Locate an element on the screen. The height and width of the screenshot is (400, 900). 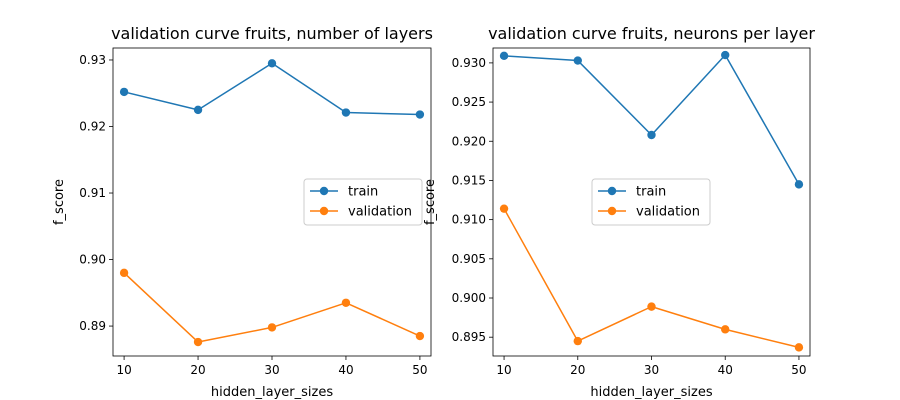
y-tick-label: 0.930 is located at coordinates (469, 63).